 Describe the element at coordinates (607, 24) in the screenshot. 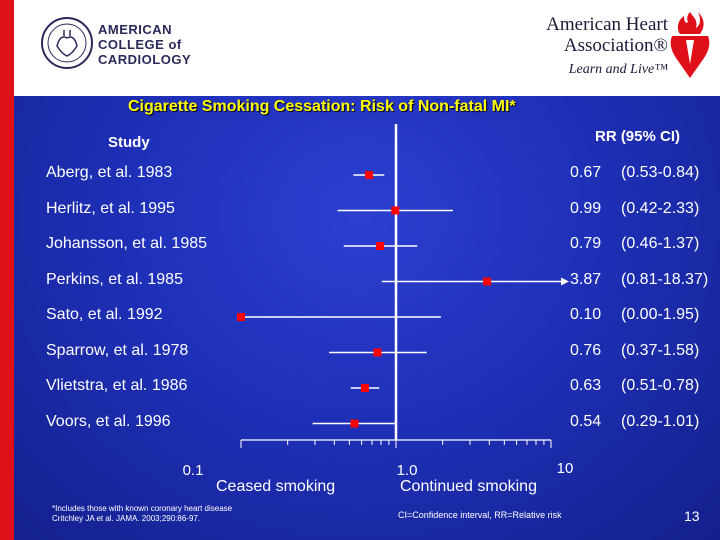

I see `aha-line-1: American Heart` at that location.